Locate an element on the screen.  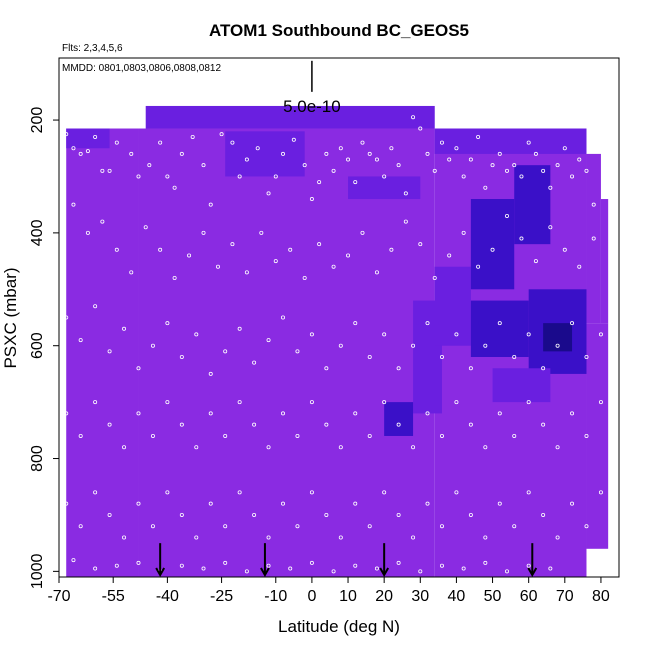
x-tick-label: 10 is located at coordinates (348, 596).